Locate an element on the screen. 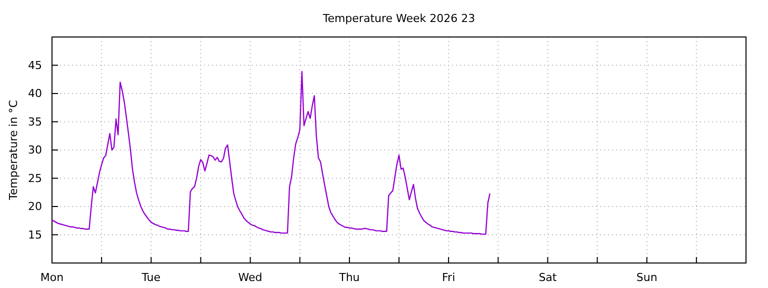 The height and width of the screenshot is (288, 768). y-tick-label: 30 is located at coordinates (35, 150).